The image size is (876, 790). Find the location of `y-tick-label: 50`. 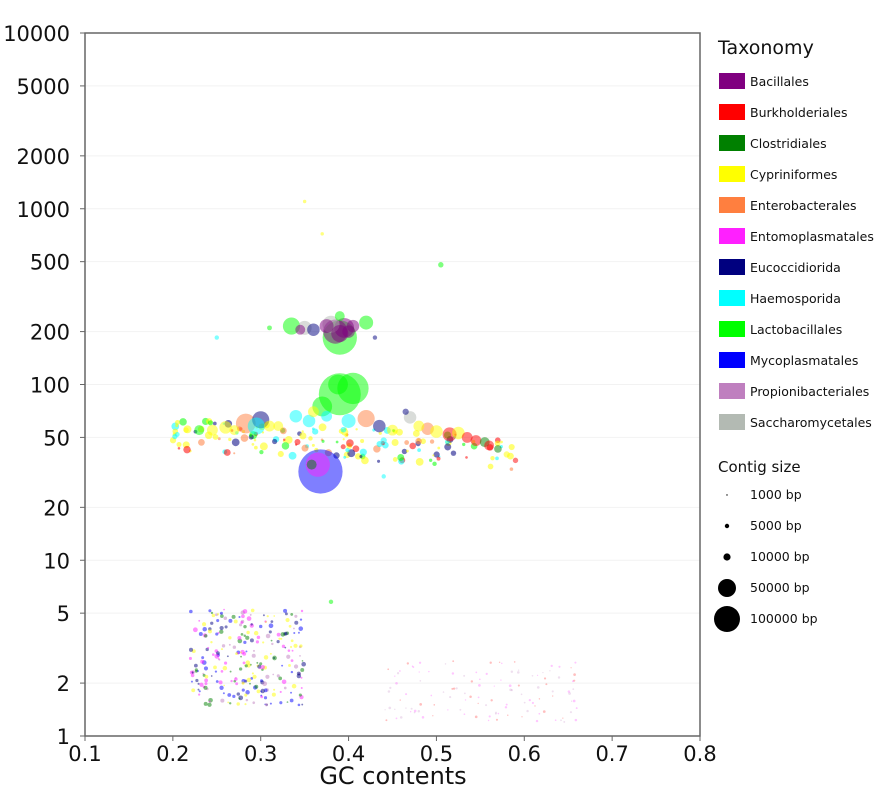

y-tick-label: 50 is located at coordinates (56, 438).